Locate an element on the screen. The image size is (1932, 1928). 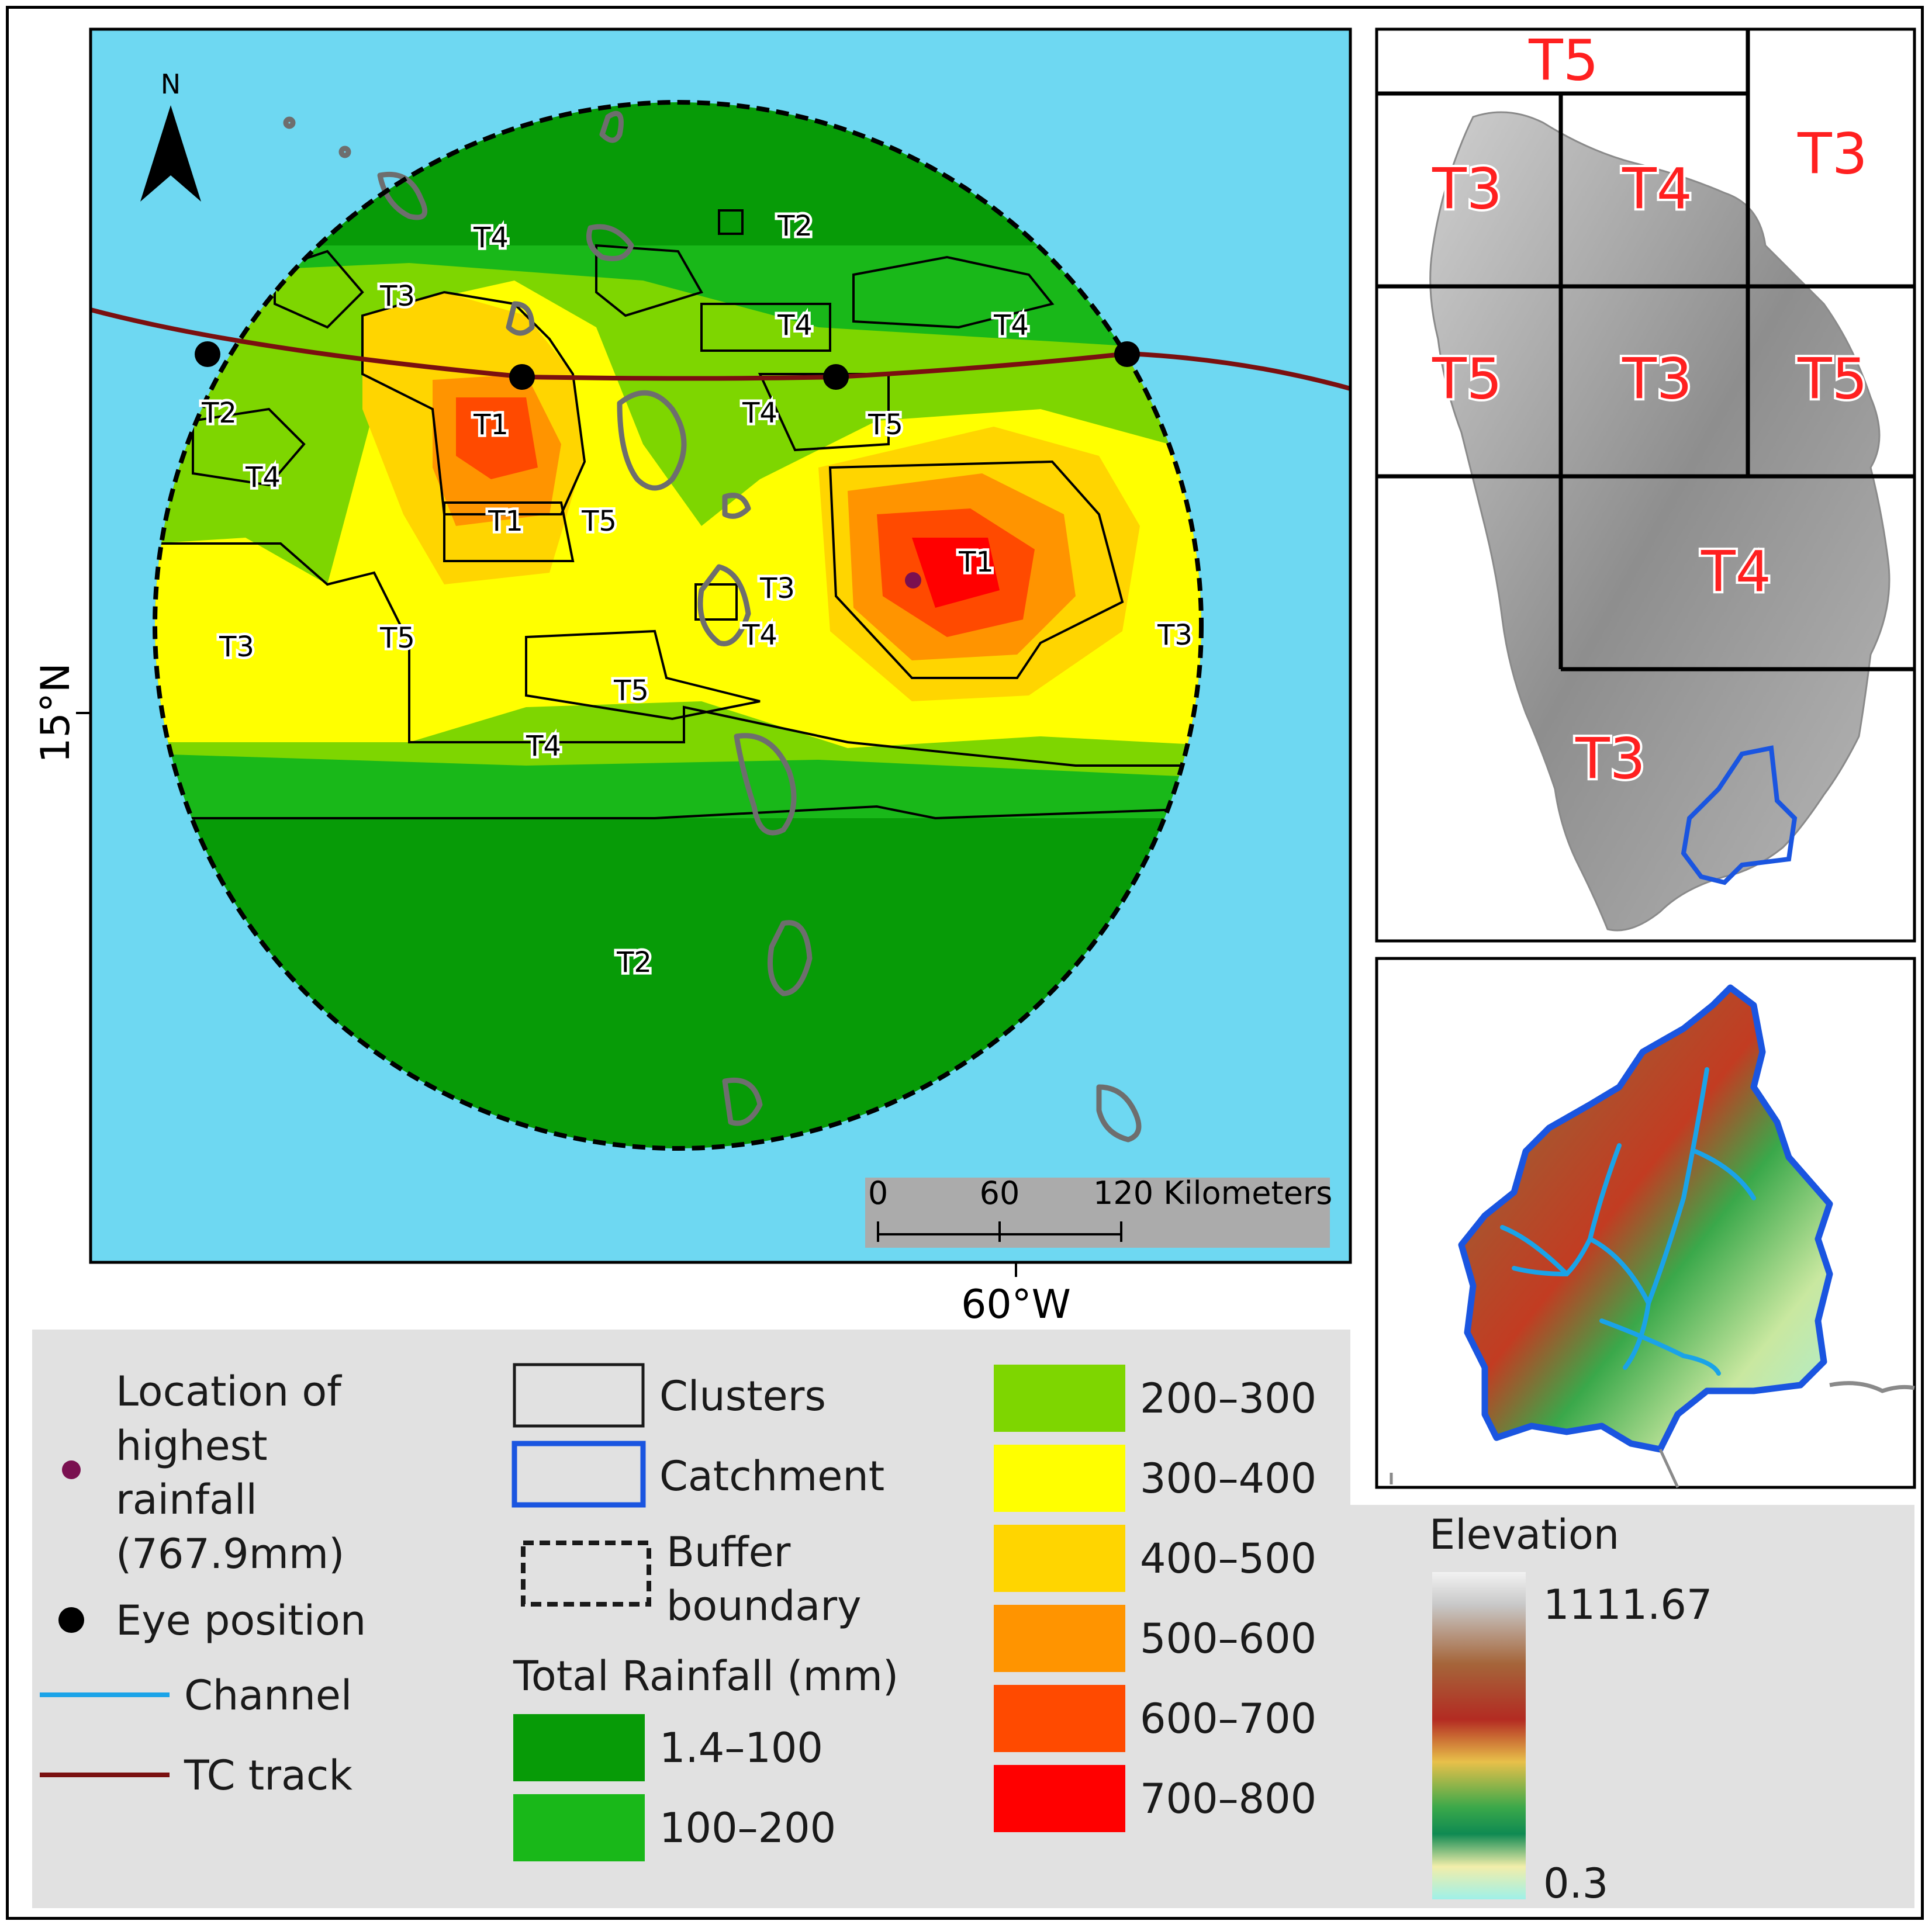
legend-highest-rainfall-line1: Location of is located at coordinates (229, 1391).